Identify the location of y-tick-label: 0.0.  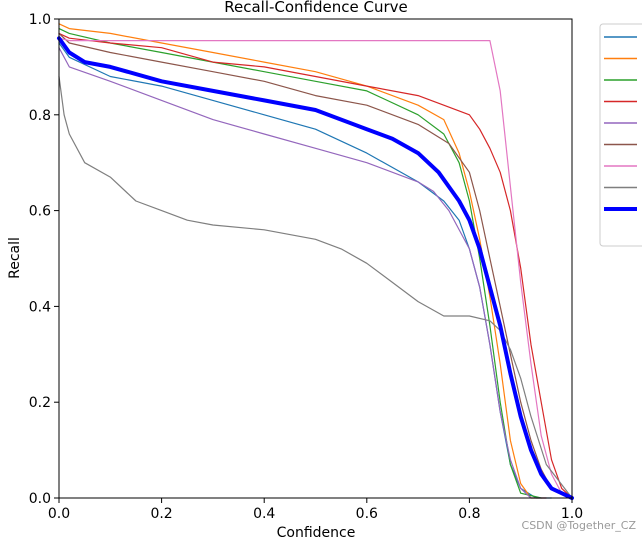
(40, 499).